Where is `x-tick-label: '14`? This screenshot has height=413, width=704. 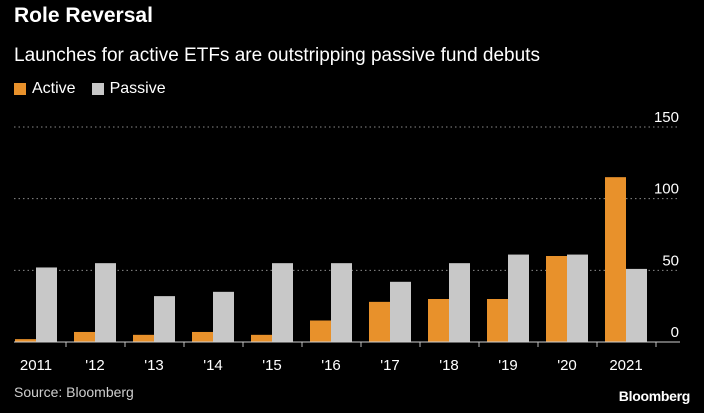
x-tick-label: '14 is located at coordinates (213, 365).